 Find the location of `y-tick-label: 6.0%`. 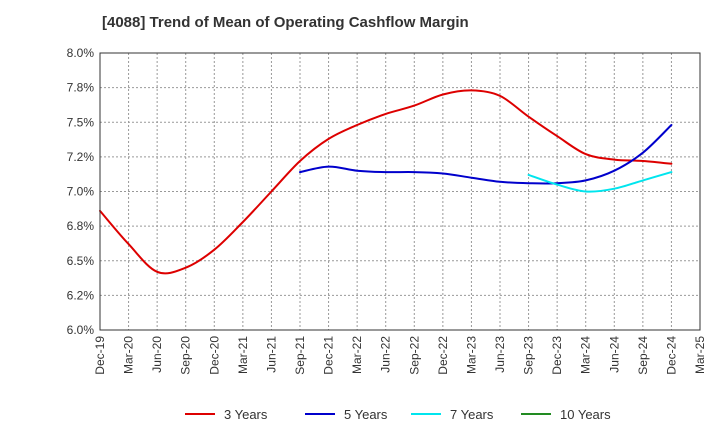

y-tick-label: 6.0% is located at coordinates (81, 330).